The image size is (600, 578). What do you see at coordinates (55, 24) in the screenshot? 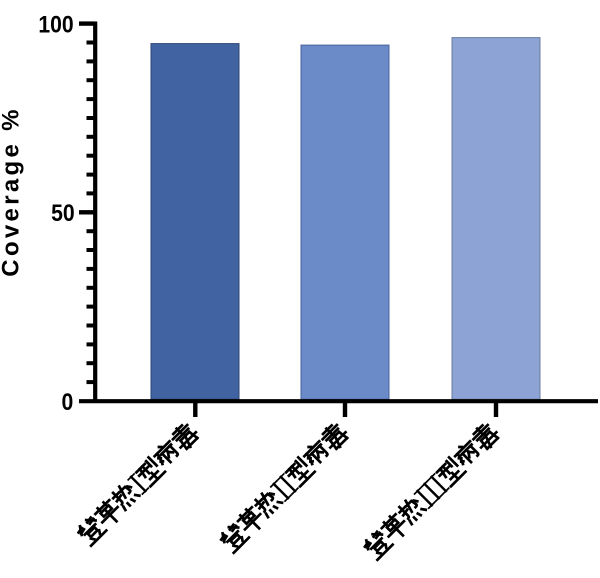
I see `svg-text: 100` at bounding box center [55, 24].